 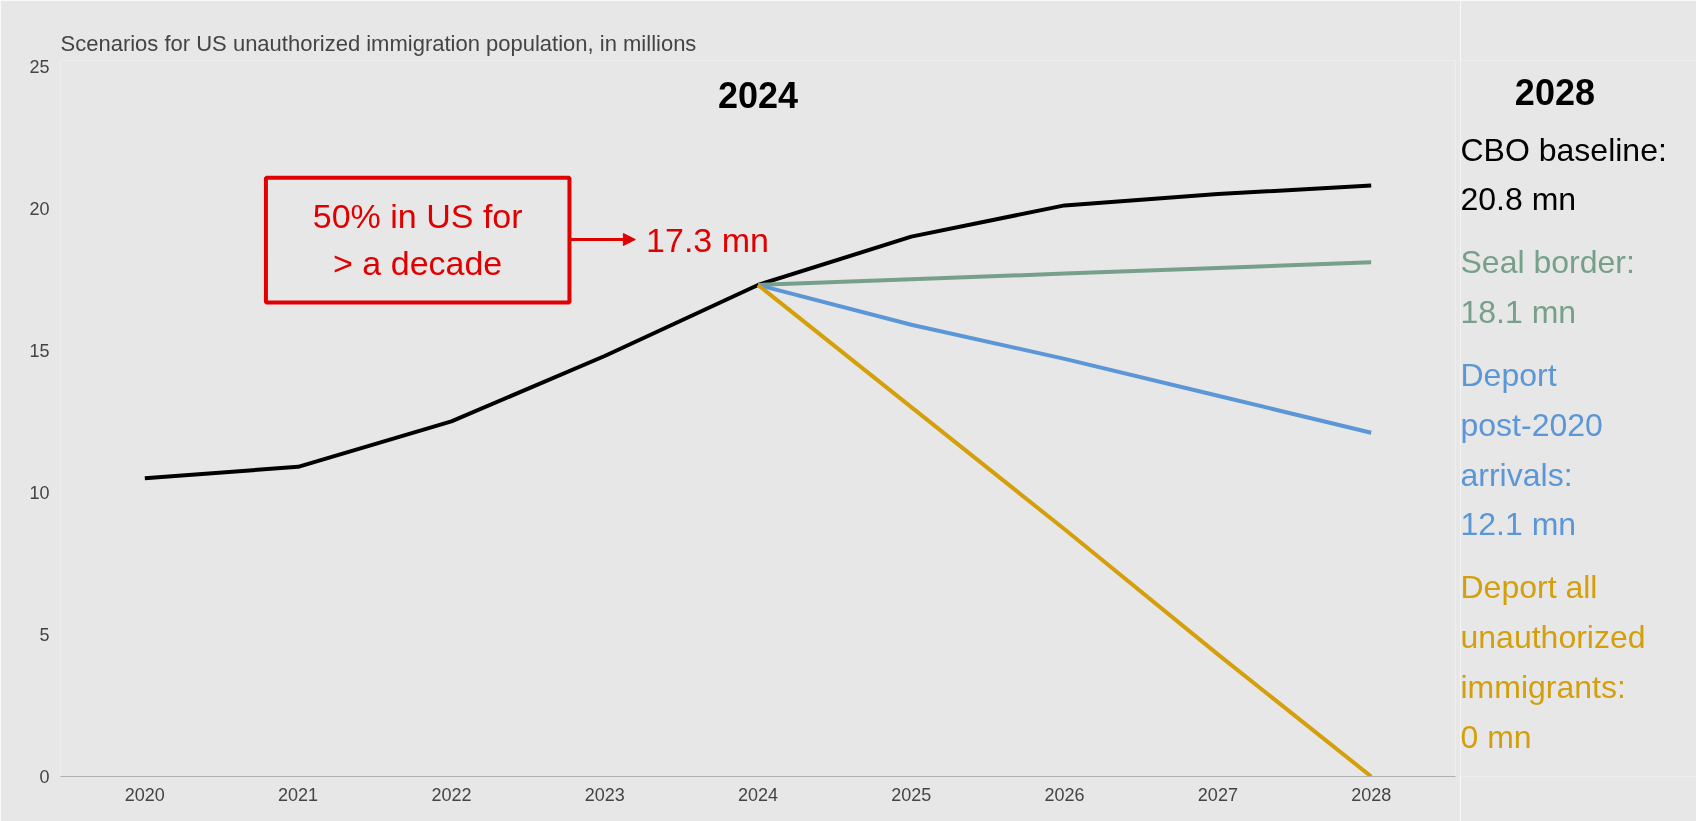 I want to click on y-tick-label: 25, so click(x=39, y=66).